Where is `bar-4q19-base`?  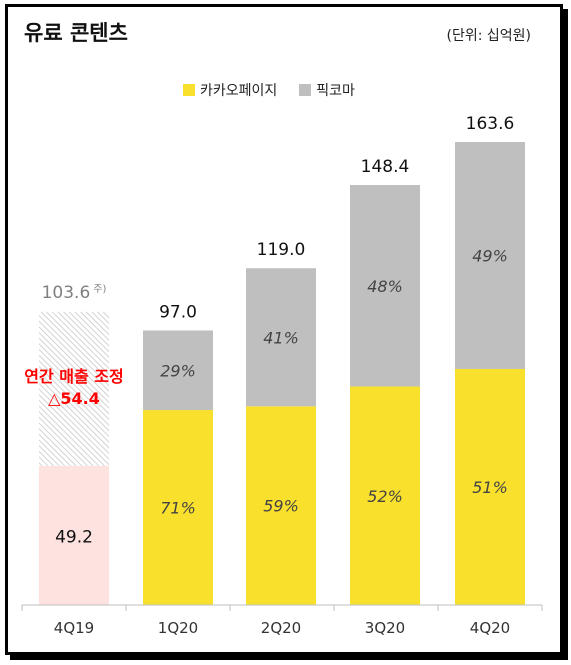
bar-4q19-base is located at coordinates (74, 535).